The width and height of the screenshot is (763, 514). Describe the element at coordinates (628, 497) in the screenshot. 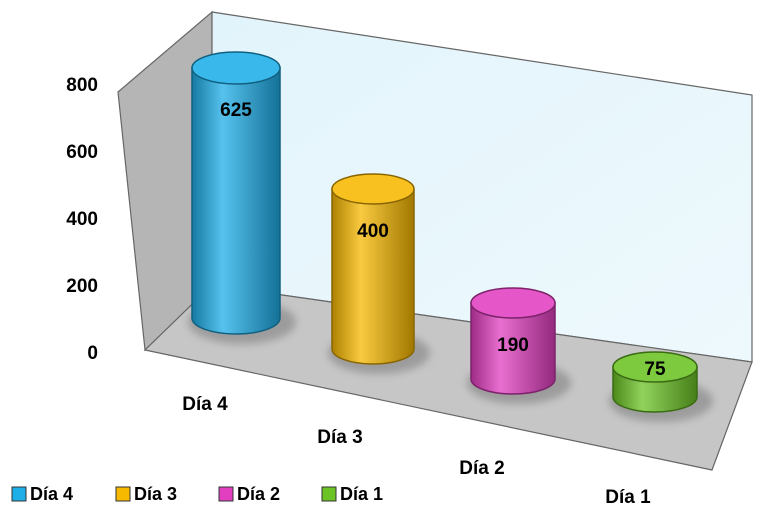

I see `x-tick-label: Día 1` at that location.